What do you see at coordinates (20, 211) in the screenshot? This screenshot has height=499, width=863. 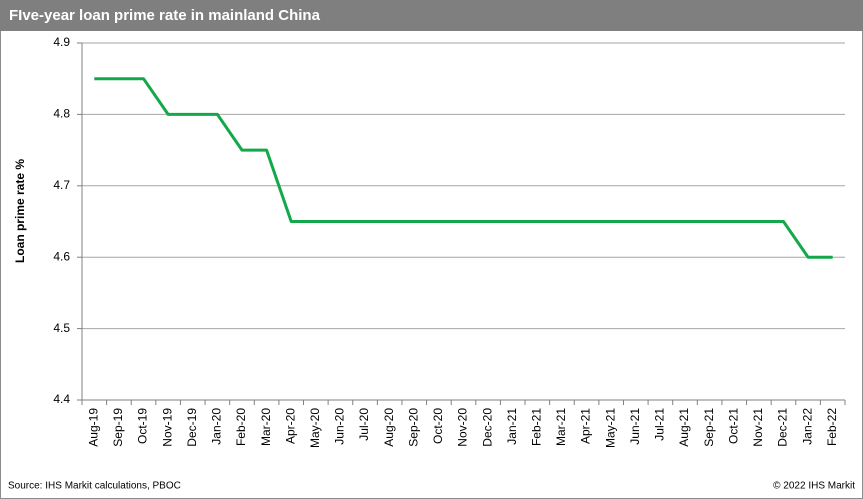 I see `y-axis-label: Loan prime rate %` at bounding box center [20, 211].